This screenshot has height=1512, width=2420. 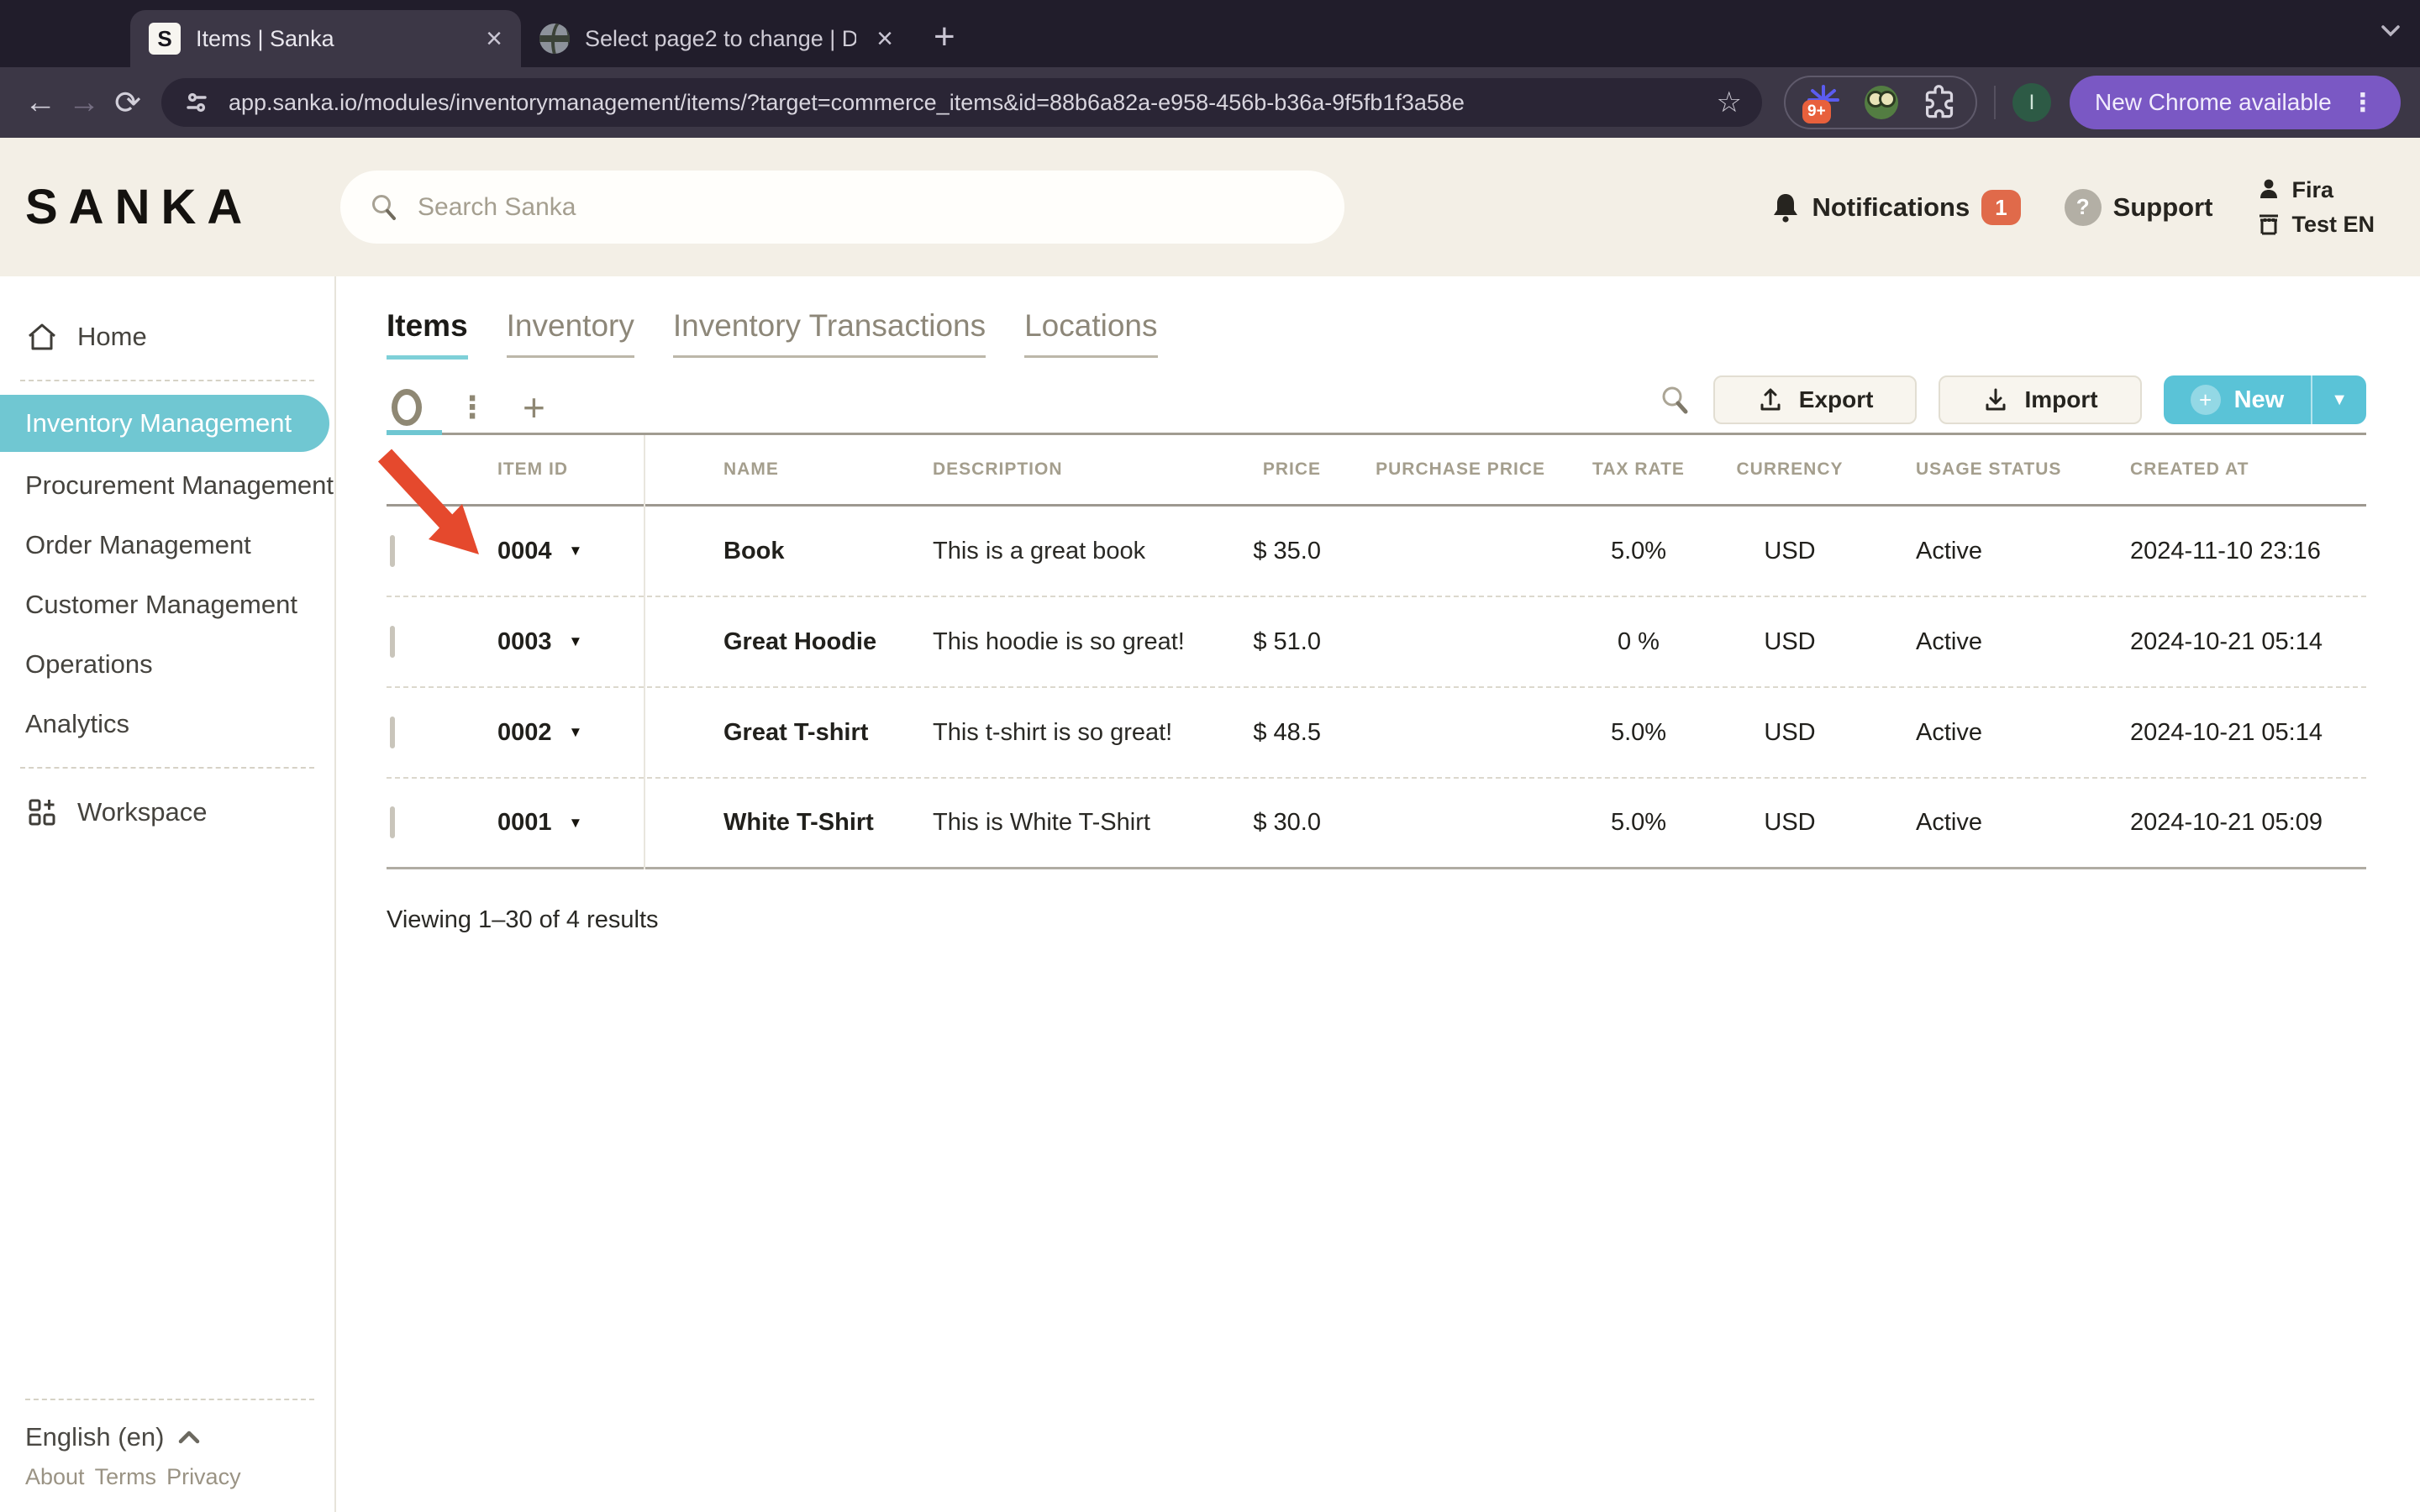 I want to click on user-block: Fira Test EN, so click(x=2315, y=207).